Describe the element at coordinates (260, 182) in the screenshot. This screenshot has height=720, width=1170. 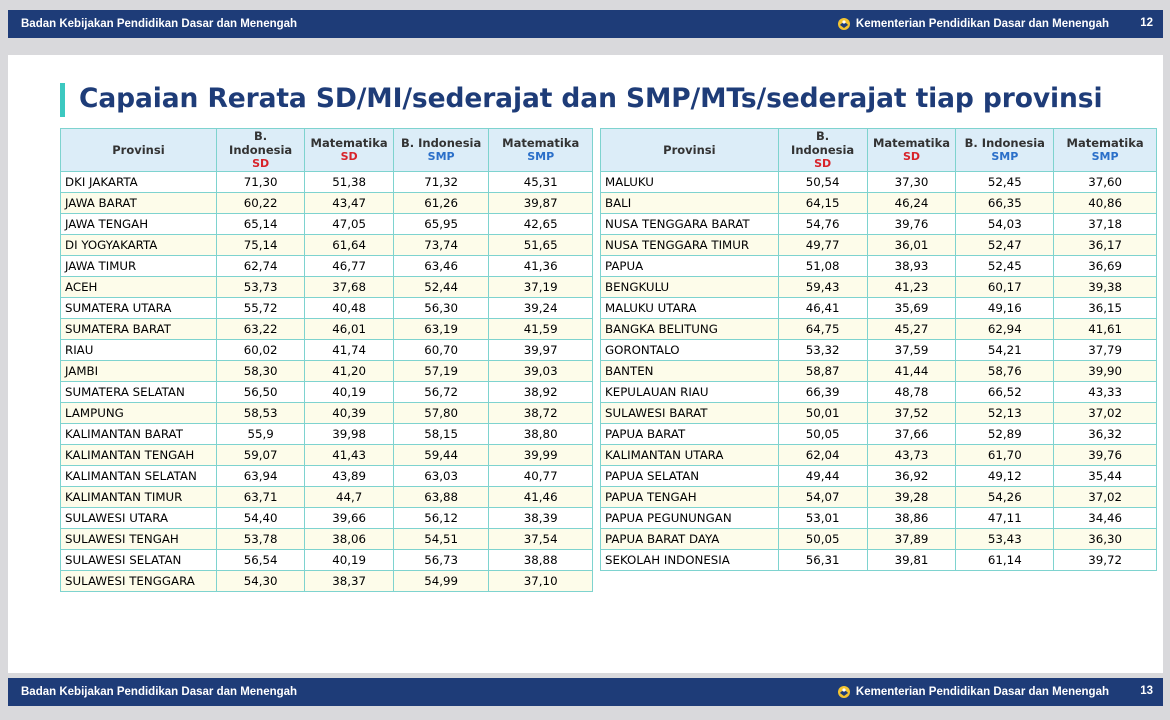
I see `score-cell: 71,30` at that location.